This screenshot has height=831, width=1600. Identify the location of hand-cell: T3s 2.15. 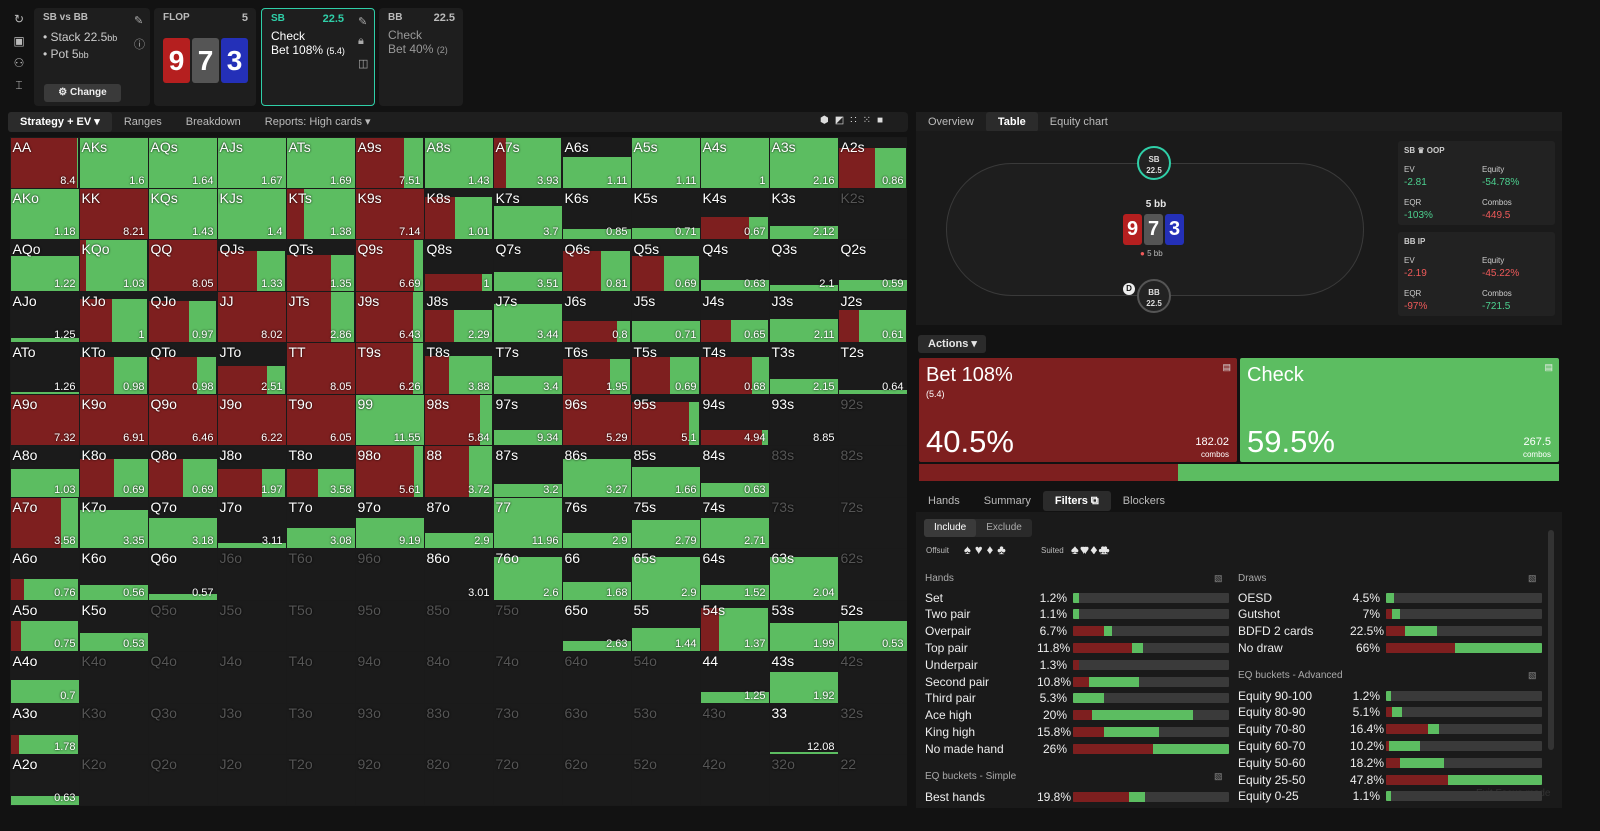
(803, 368).